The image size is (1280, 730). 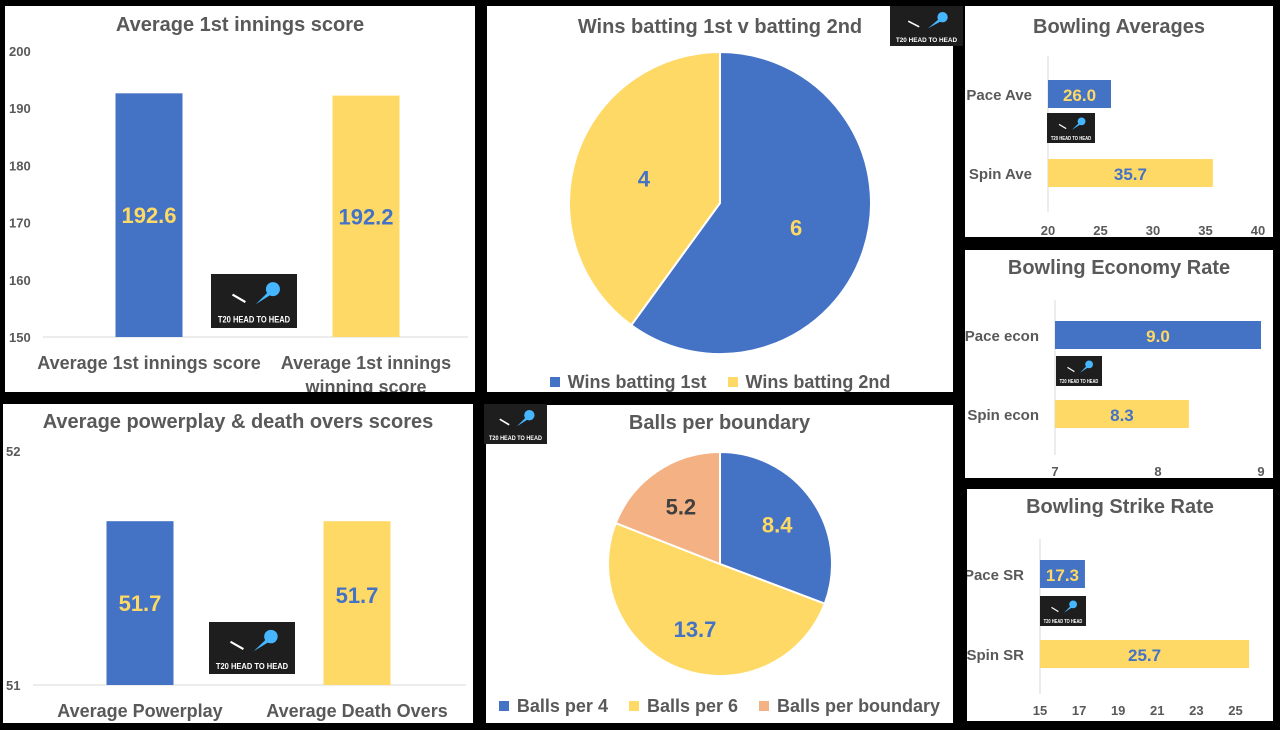 I want to click on x-tick-label: 20, so click(x=1048, y=230).